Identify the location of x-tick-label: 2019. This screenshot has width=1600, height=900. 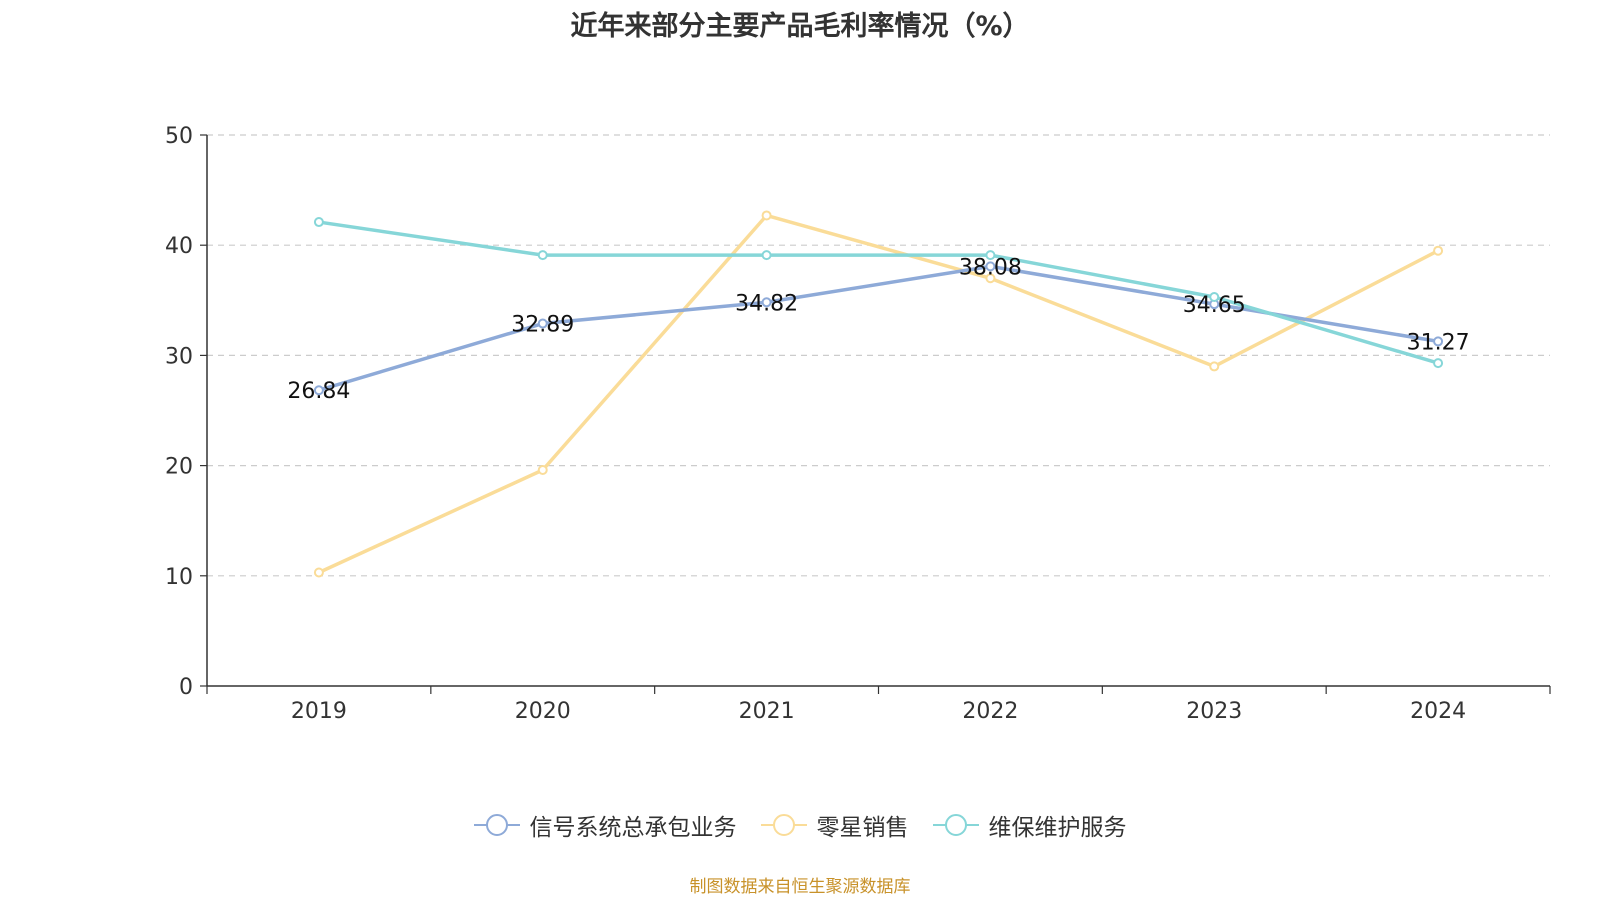
(319, 711).